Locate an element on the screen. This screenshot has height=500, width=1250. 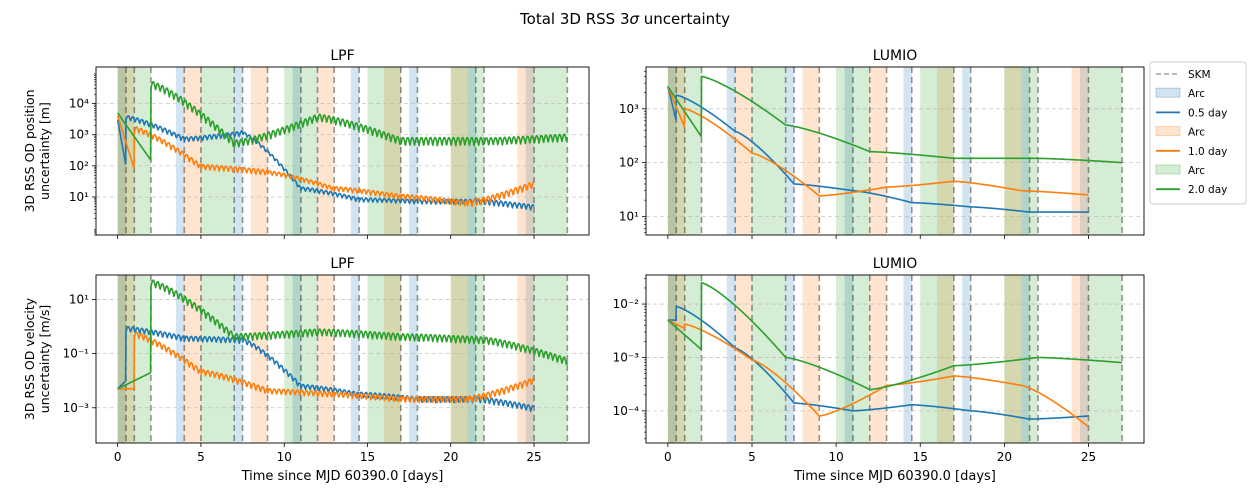
y-tick-label: 10⁻³ is located at coordinates (626, 357).